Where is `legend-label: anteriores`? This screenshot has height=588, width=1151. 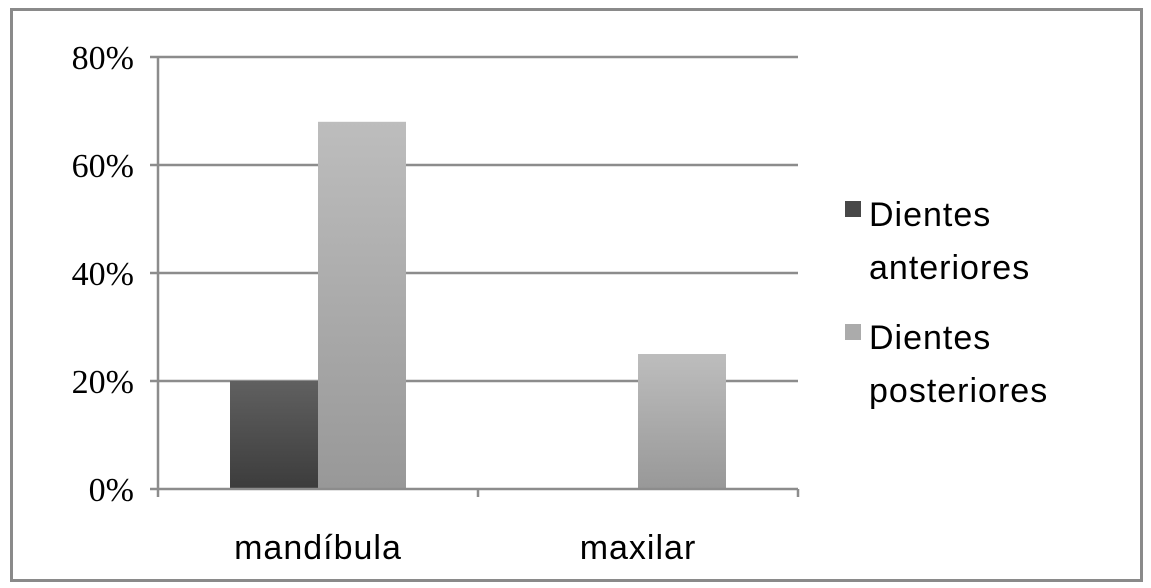 legend-label: anteriores is located at coordinates (949, 268).